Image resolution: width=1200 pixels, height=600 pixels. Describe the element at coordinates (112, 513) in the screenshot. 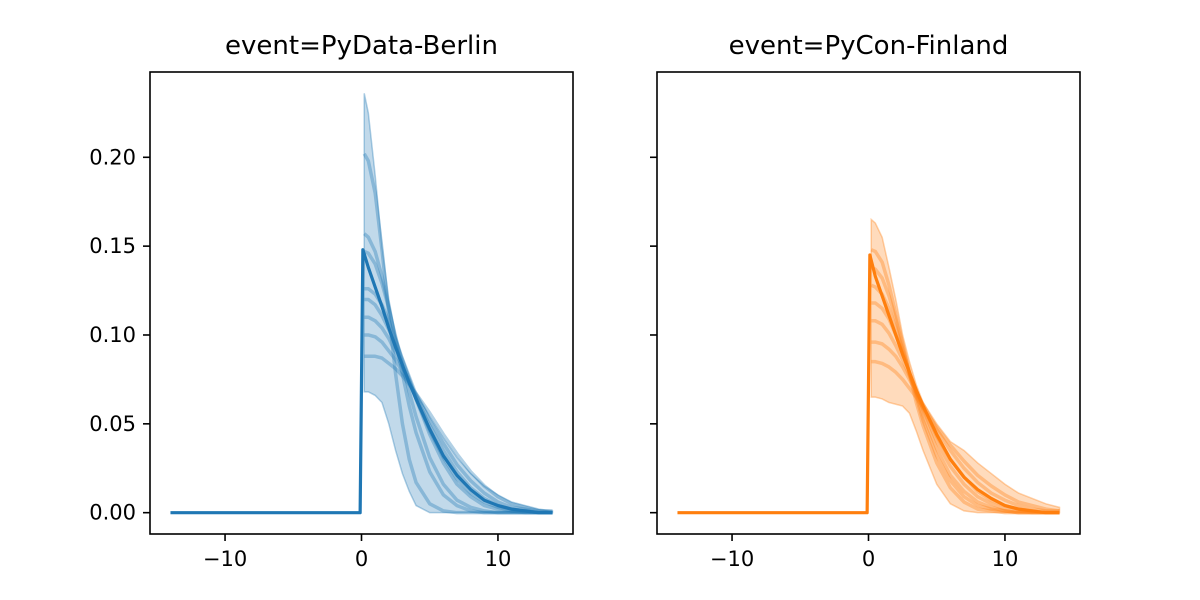

I see `y-tick-label: 0.00` at that location.